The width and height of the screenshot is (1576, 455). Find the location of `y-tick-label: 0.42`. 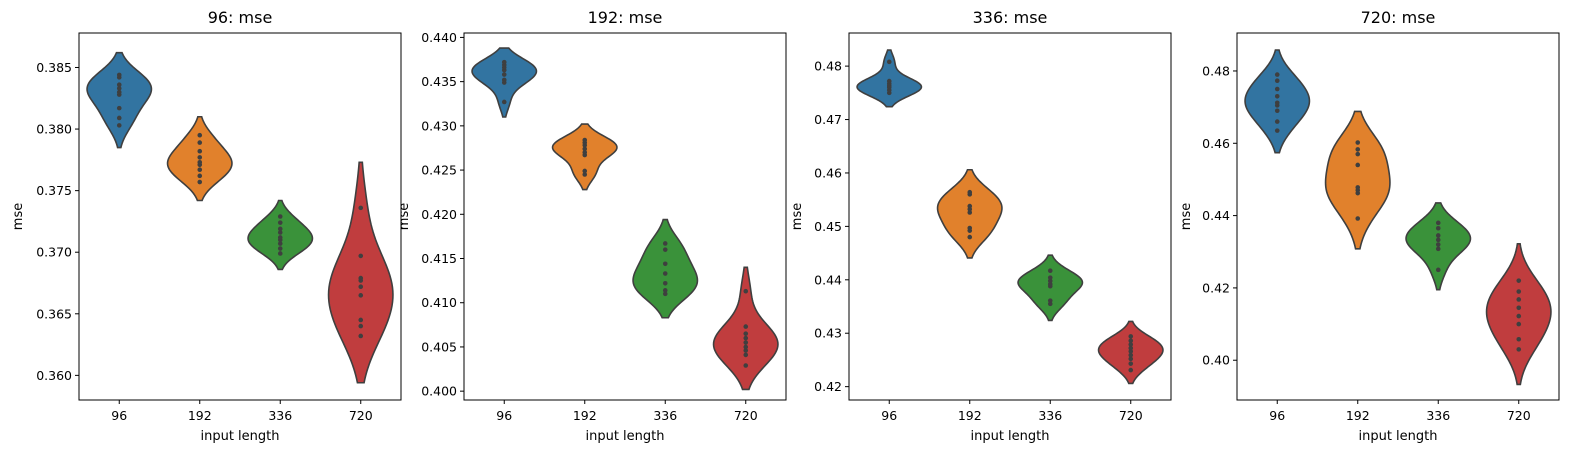

y-tick-label: 0.42 is located at coordinates (828, 386).